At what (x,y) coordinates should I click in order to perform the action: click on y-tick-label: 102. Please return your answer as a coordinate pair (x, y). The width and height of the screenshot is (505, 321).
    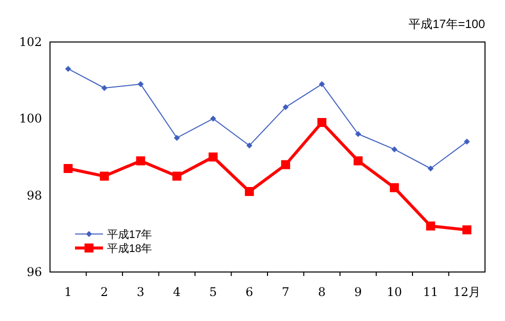
    Looking at the image, I should click on (30, 42).